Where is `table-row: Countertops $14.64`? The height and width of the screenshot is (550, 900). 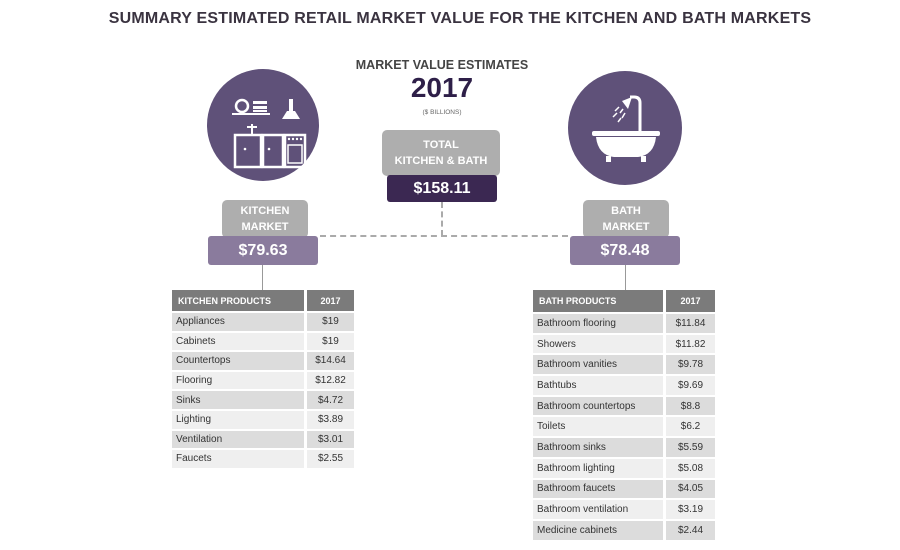 table-row: Countertops $14.64 is located at coordinates (263, 361).